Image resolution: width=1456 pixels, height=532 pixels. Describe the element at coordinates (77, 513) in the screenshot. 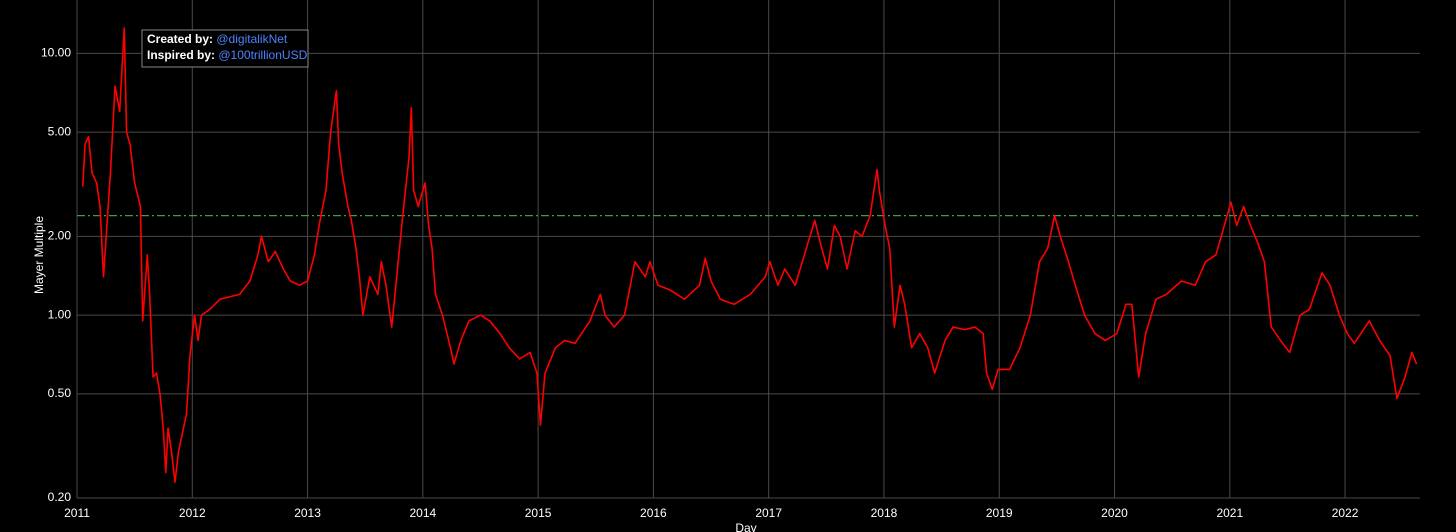

I see `x-tick-label: 2011` at that location.